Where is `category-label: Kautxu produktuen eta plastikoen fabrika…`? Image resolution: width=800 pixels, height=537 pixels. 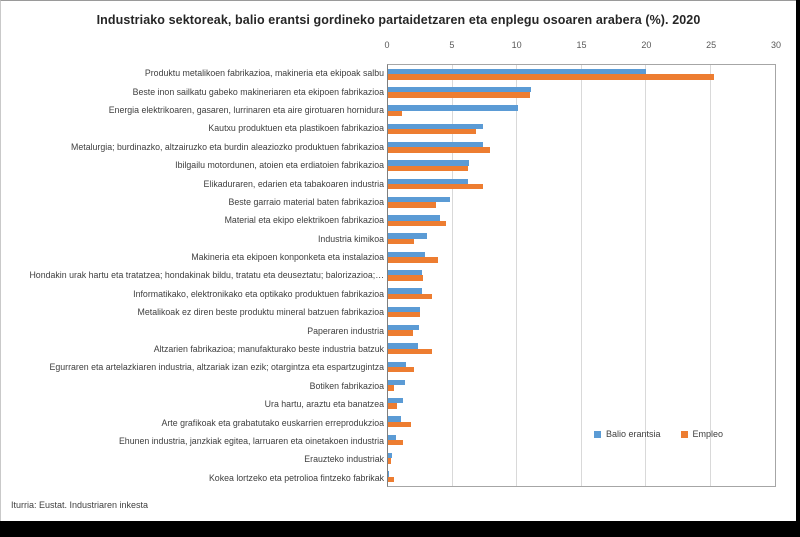
category-label: Kautxu produktuen eta plastikoen fabrika… is located at coordinates (296, 128).